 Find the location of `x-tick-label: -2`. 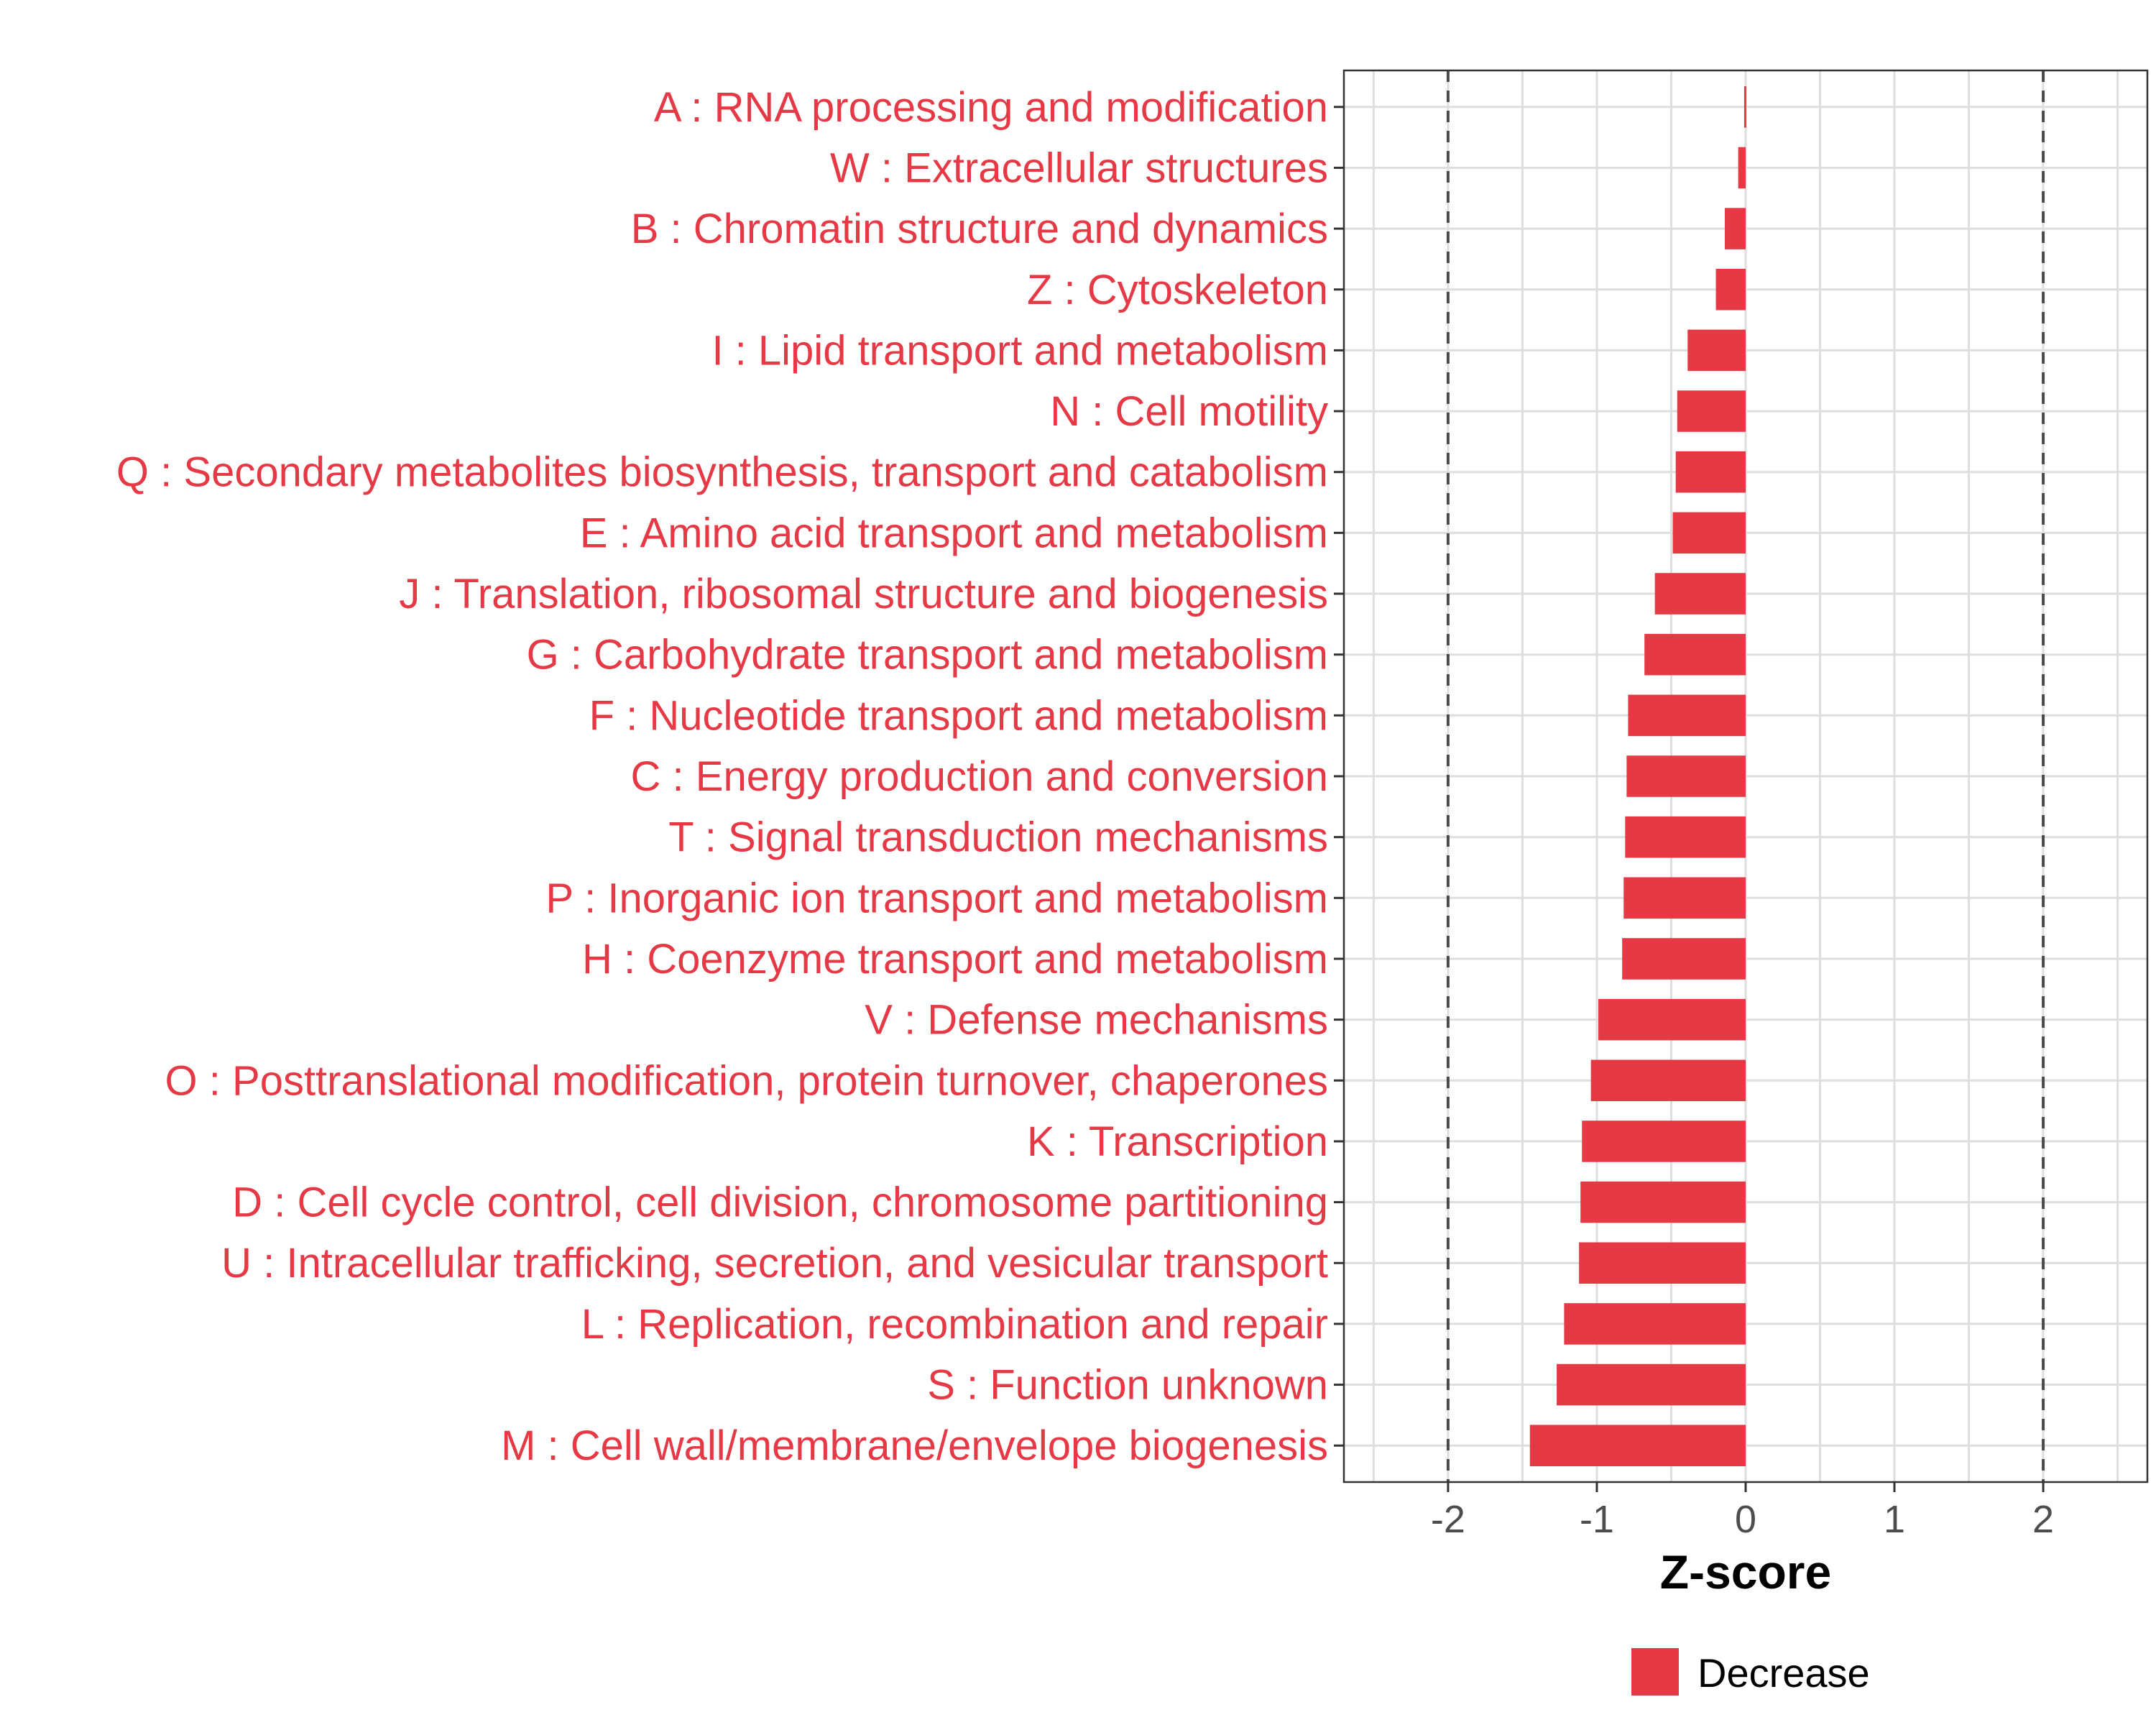

x-tick-label: -2 is located at coordinates (1448, 1519).